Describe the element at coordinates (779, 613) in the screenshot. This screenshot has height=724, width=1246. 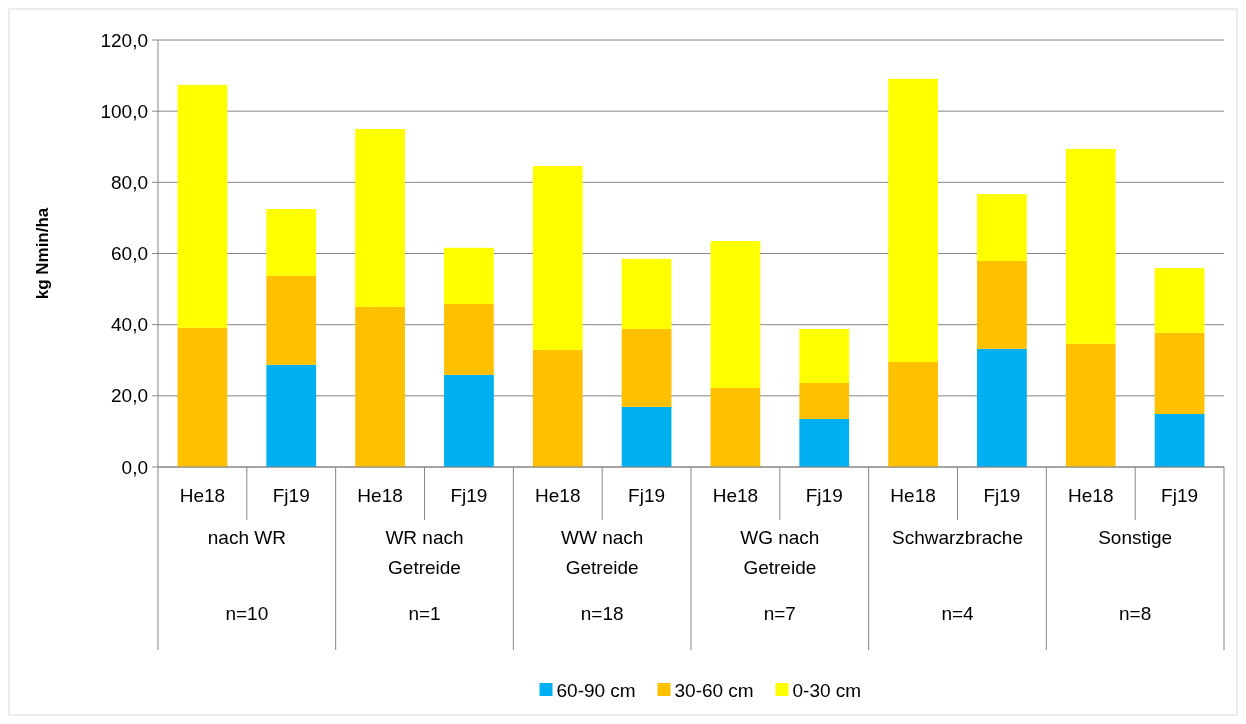
I see `text: n=7` at that location.